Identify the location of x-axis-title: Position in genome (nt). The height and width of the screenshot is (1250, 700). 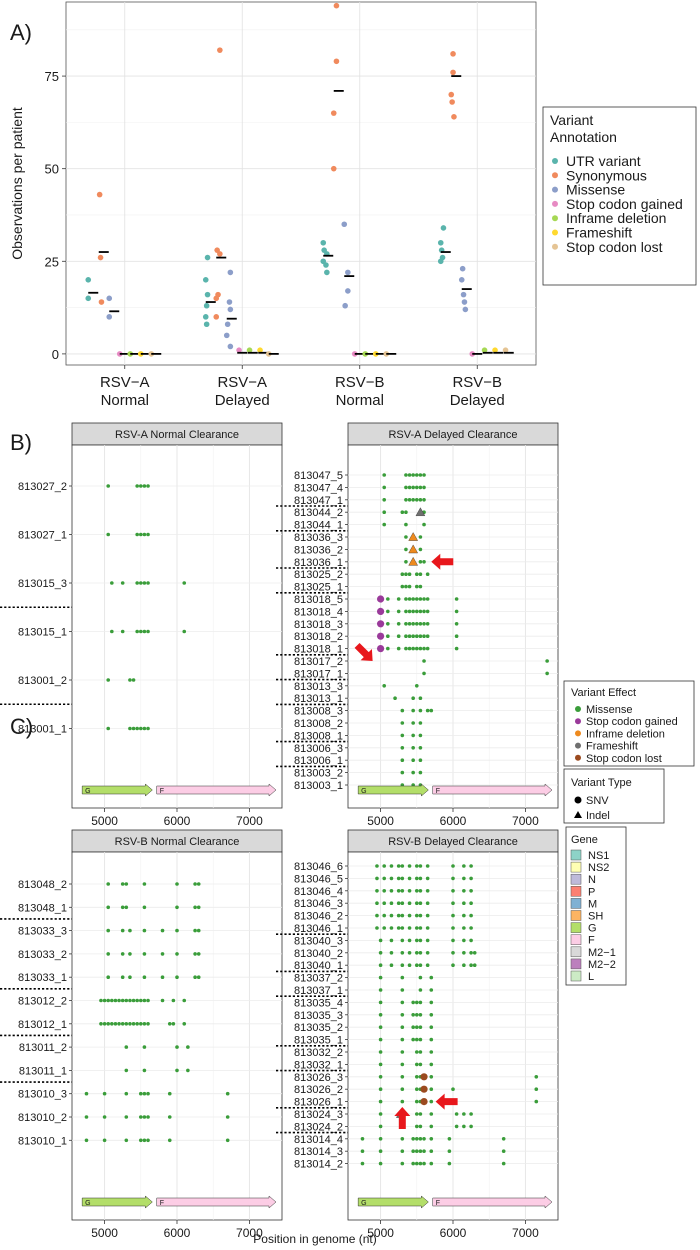
(314, 1239).